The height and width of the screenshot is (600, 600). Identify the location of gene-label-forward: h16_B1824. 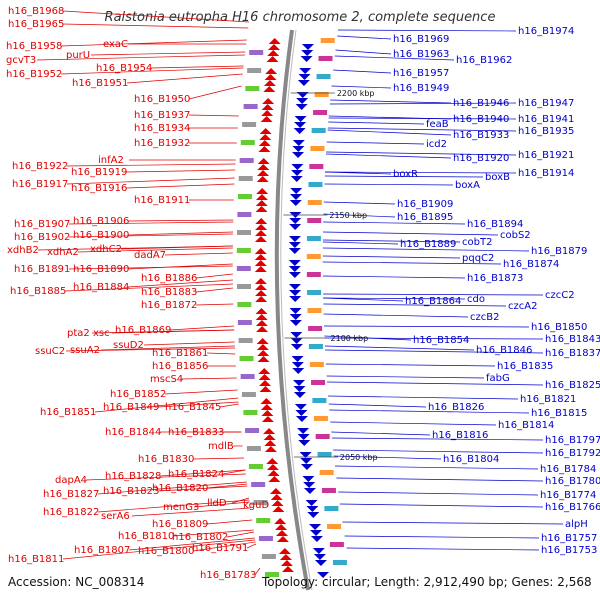
(196, 474).